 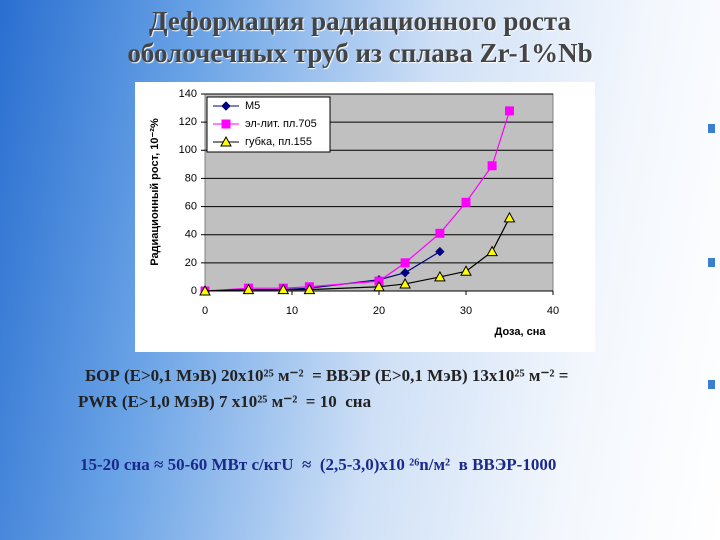 I want to click on legend-label: эл-лит. пл.705, so click(x=281, y=124).